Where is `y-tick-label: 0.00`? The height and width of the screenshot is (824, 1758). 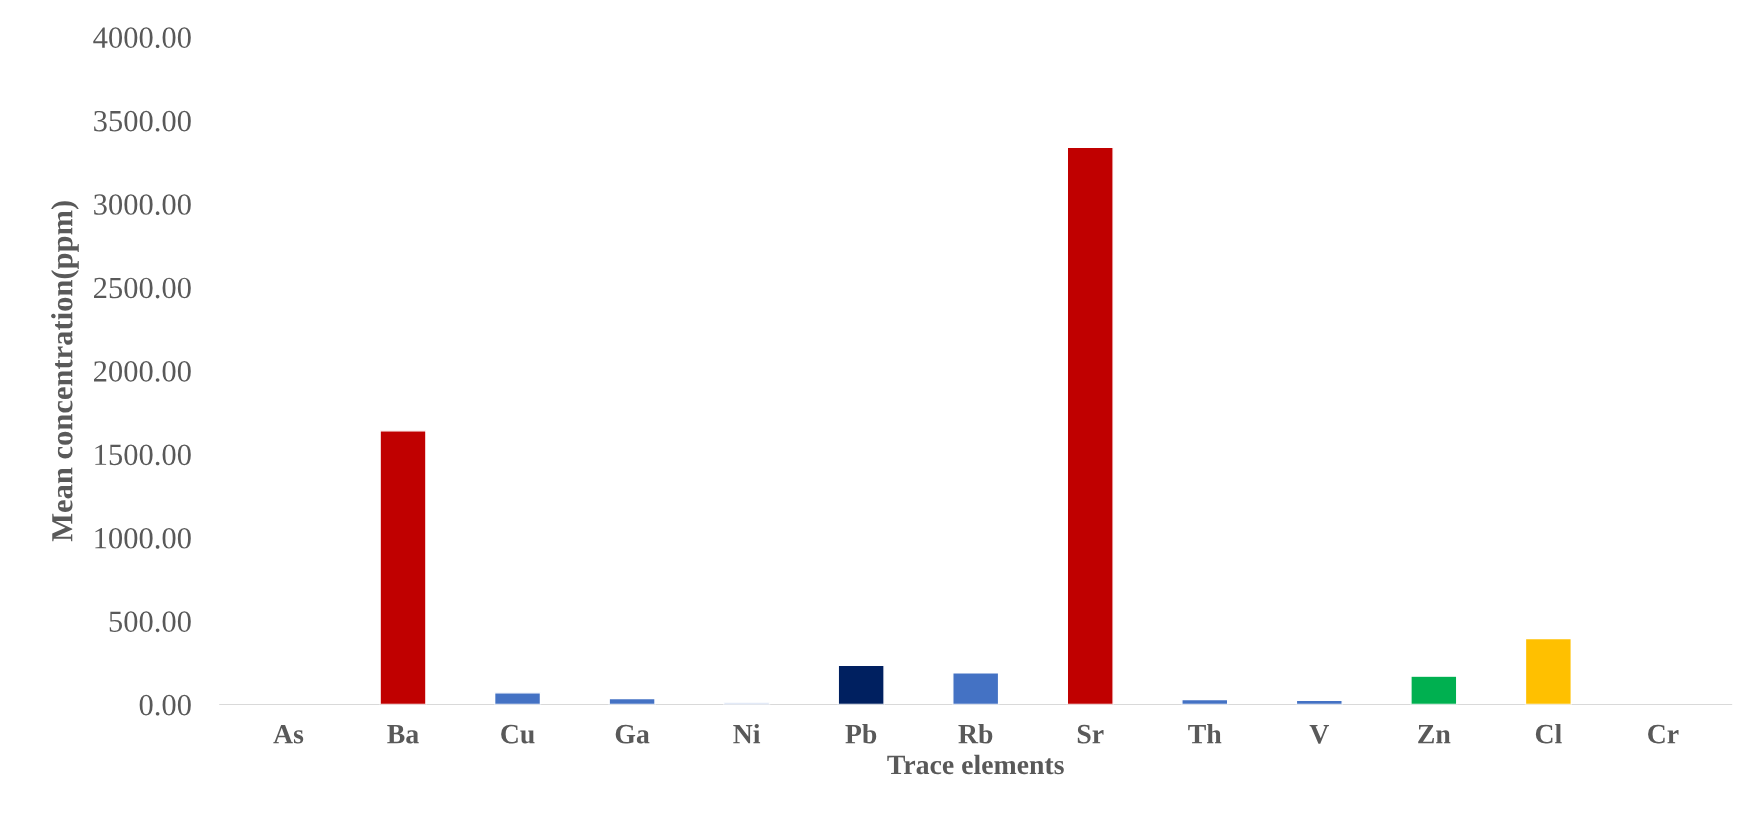
y-tick-label: 0.00 is located at coordinates (165, 705).